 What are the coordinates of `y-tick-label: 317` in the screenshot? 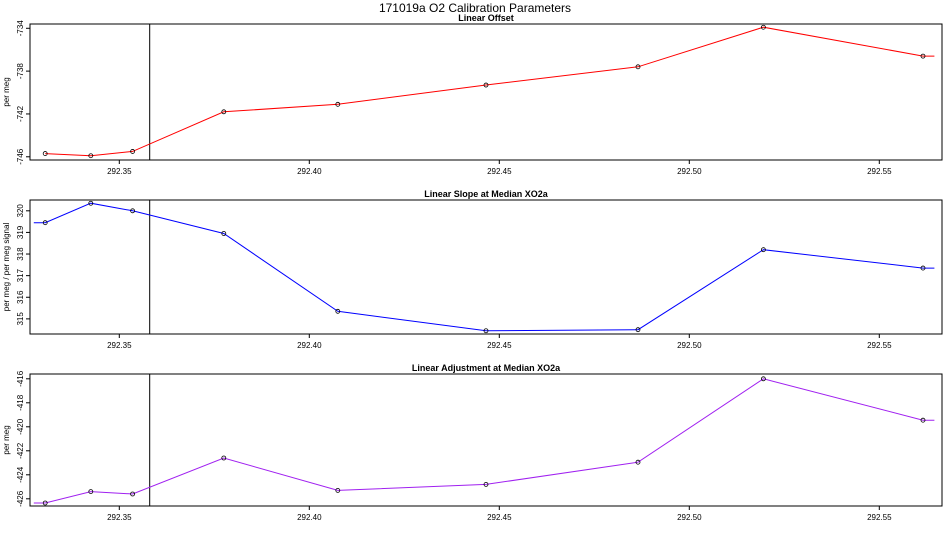 It's located at (20, 275).